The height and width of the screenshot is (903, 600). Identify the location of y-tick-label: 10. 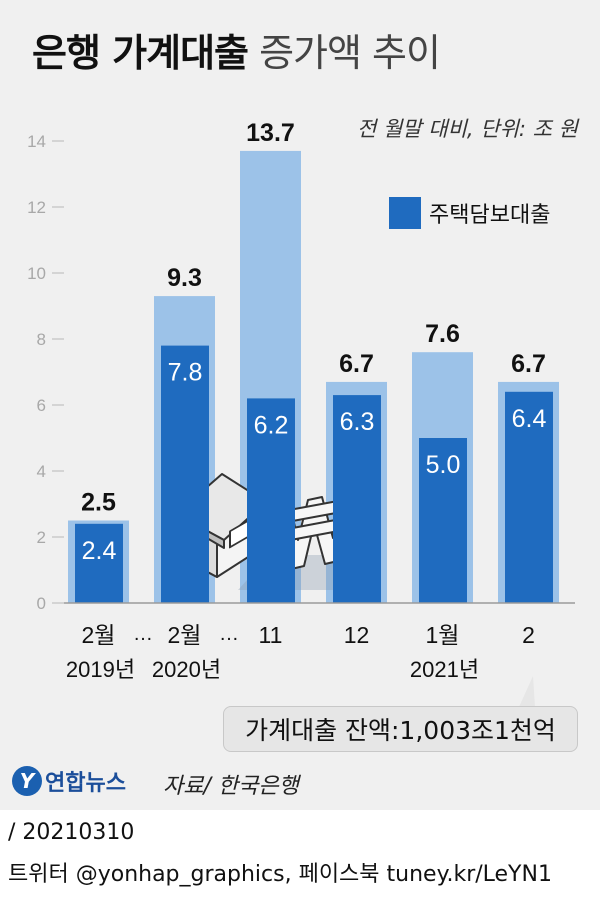
(36, 273).